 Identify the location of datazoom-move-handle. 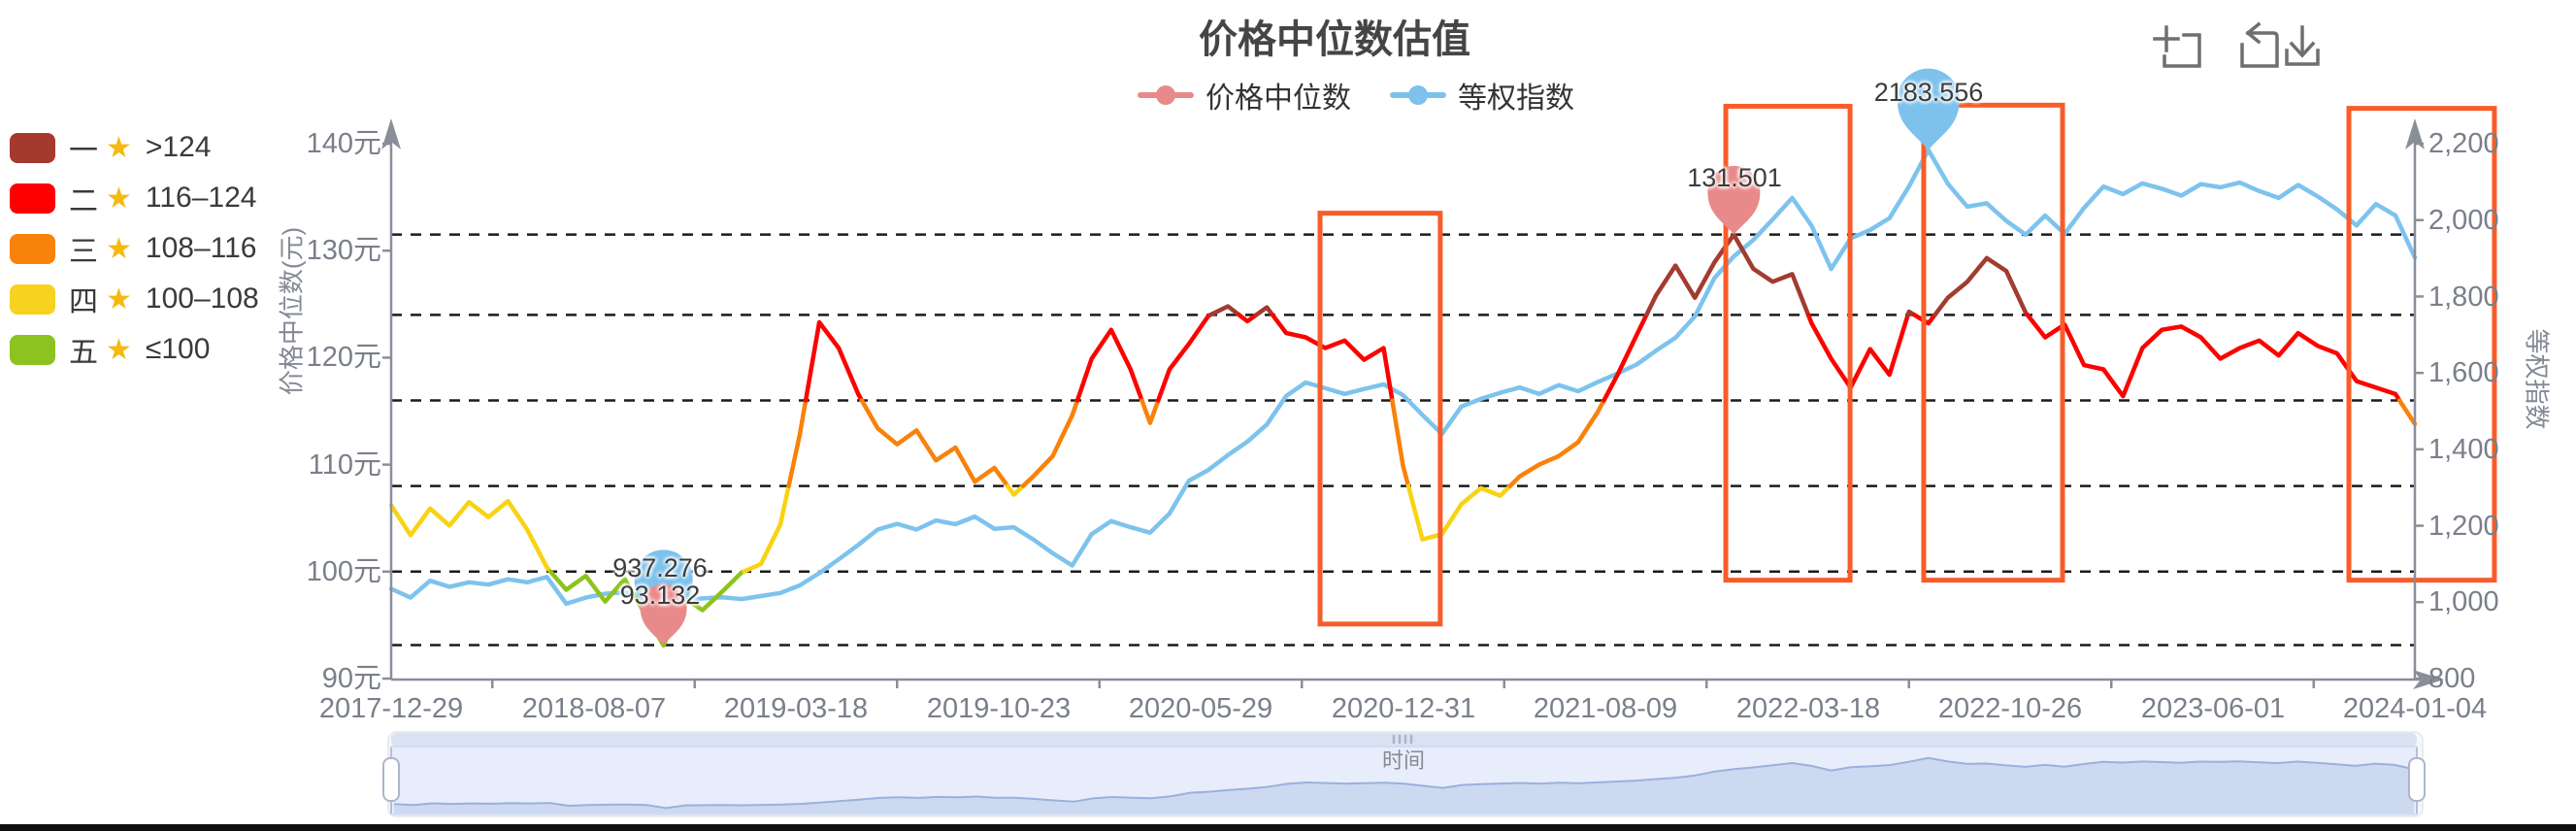
(1404, 740).